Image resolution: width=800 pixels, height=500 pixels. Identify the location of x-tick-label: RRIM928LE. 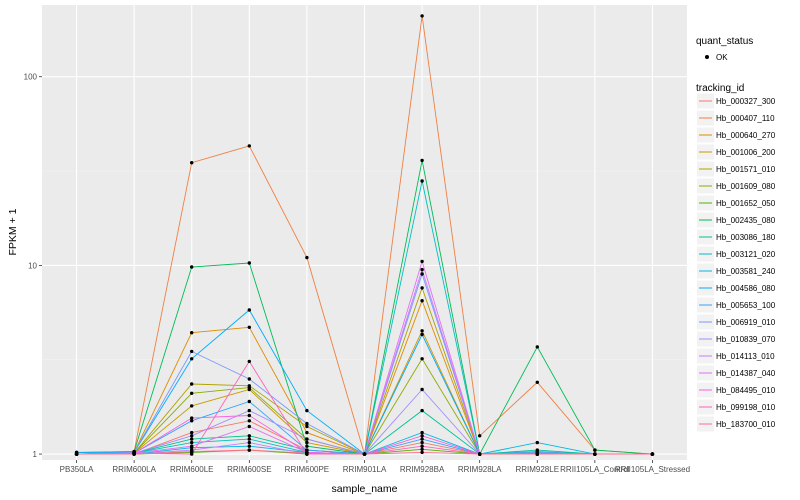
(537, 469).